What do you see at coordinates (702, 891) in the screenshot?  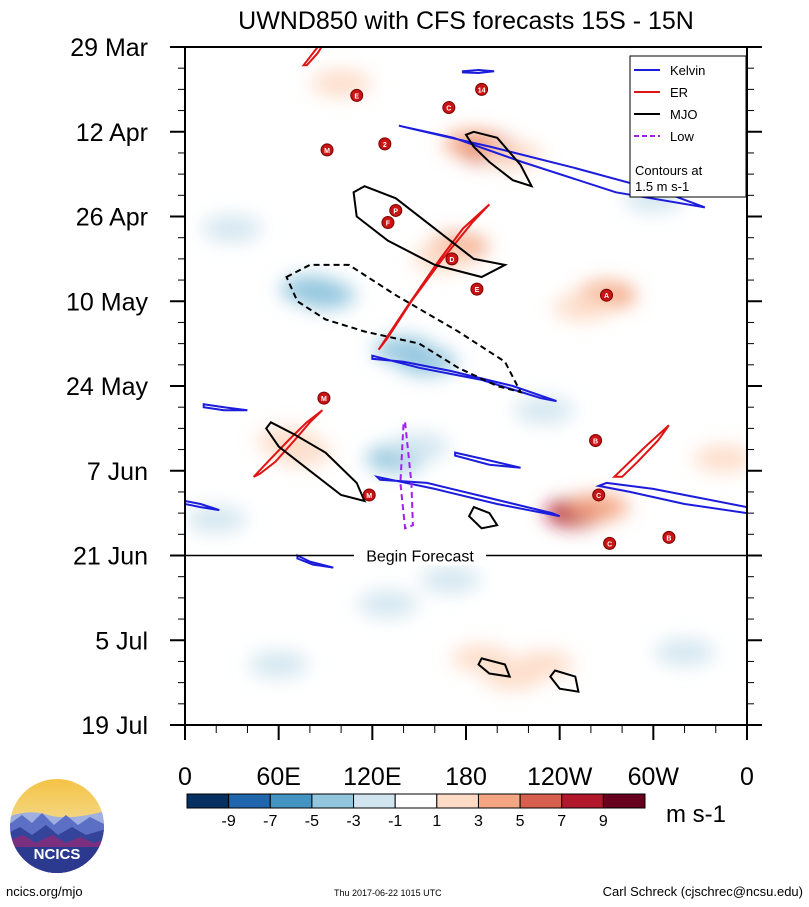 I see `footer-author: Carl Schreck (cjschrec@ncsu.edu)` at bounding box center [702, 891].